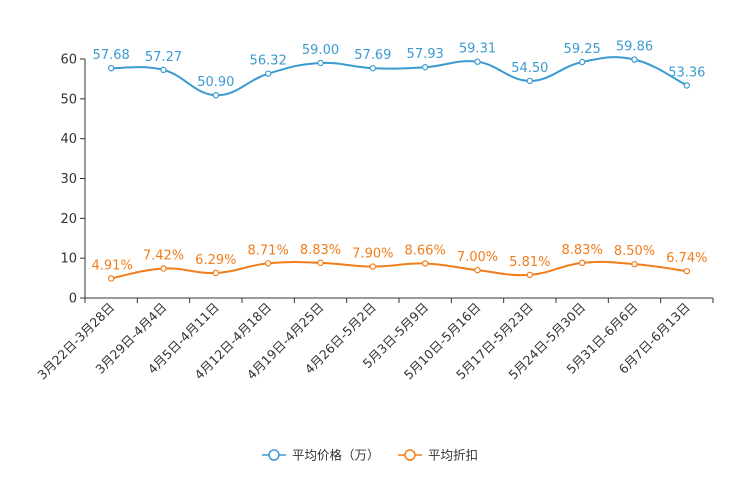  Describe the element at coordinates (163, 255) in the screenshot. I see `data-label: 7.42%` at that location.